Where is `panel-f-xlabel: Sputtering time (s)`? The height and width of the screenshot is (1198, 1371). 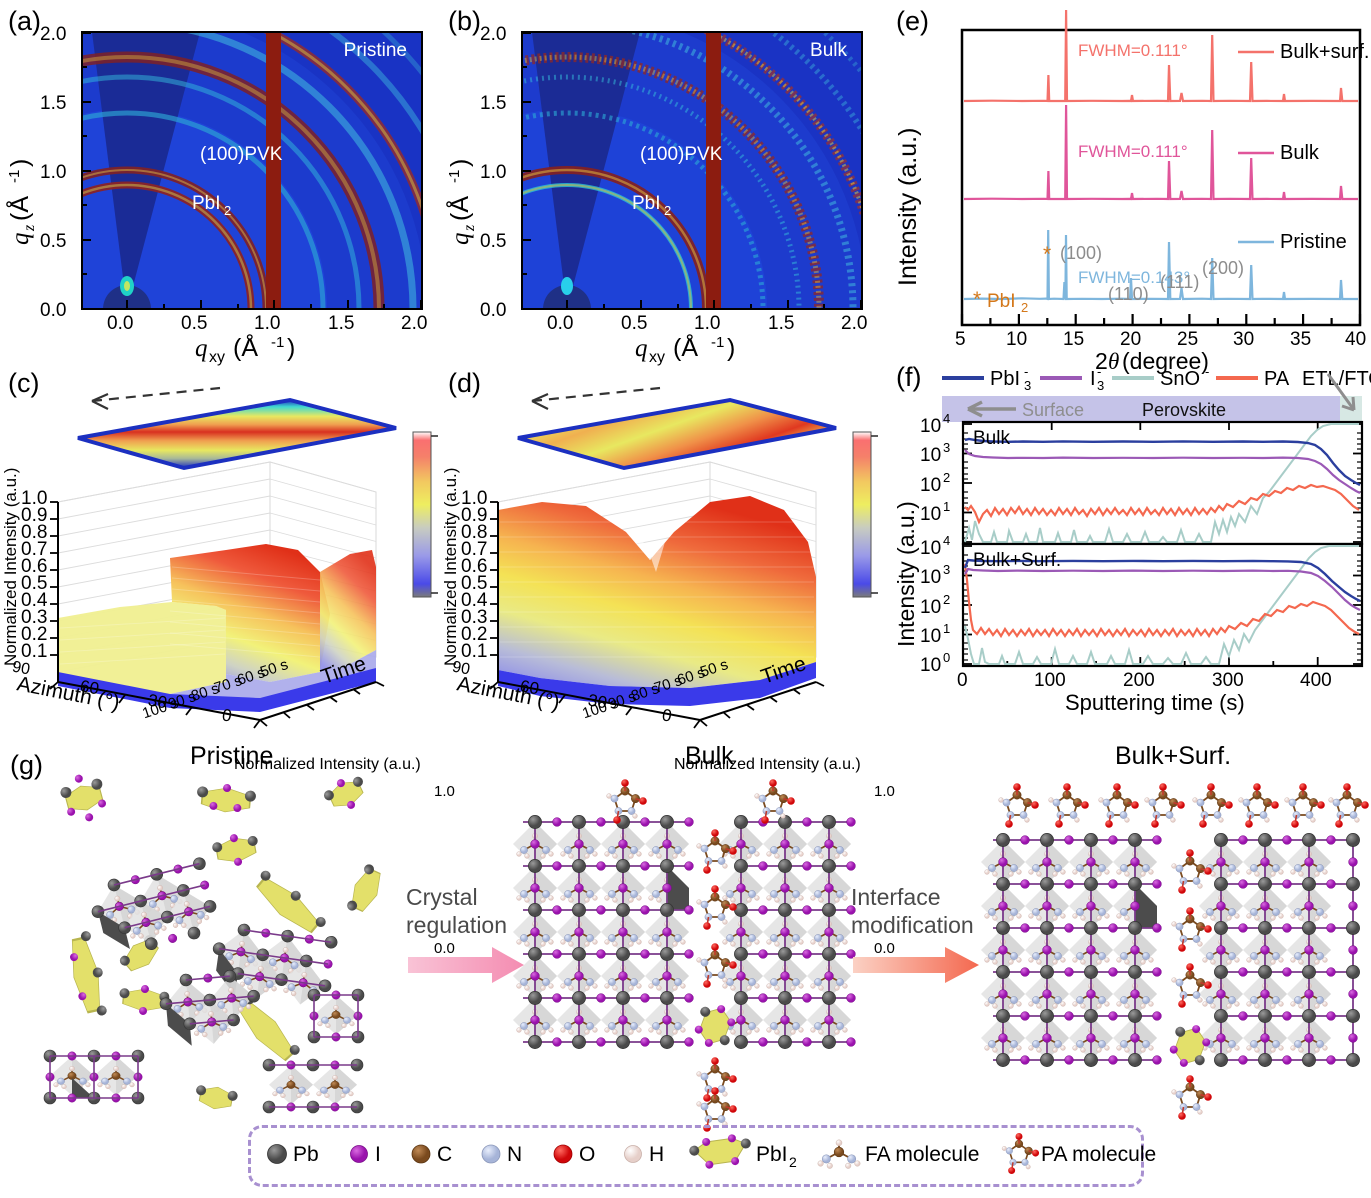 panel-f-xlabel: Sputtering time (s) is located at coordinates (1155, 702).